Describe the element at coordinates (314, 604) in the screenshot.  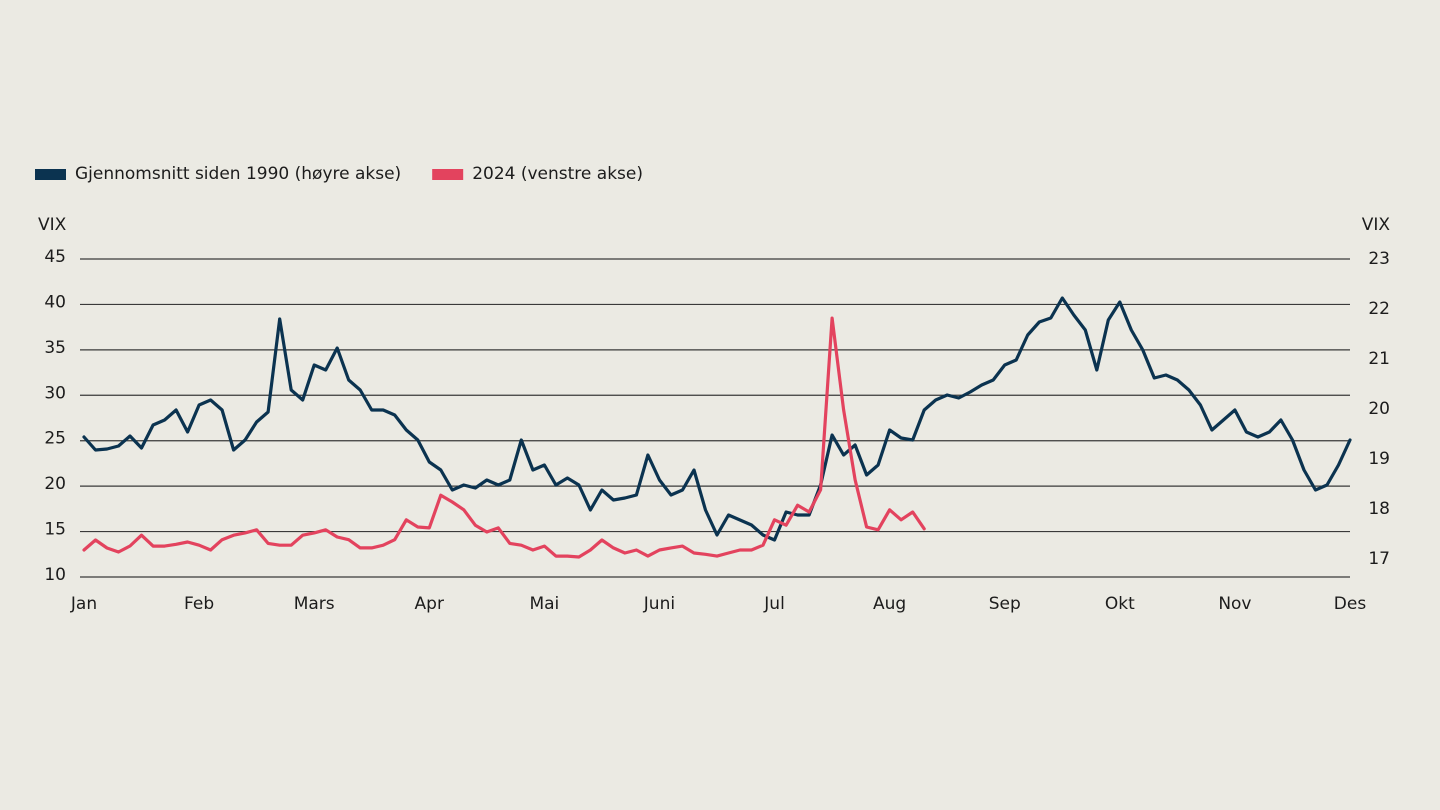
I see `x-tick-label: Mars` at that location.